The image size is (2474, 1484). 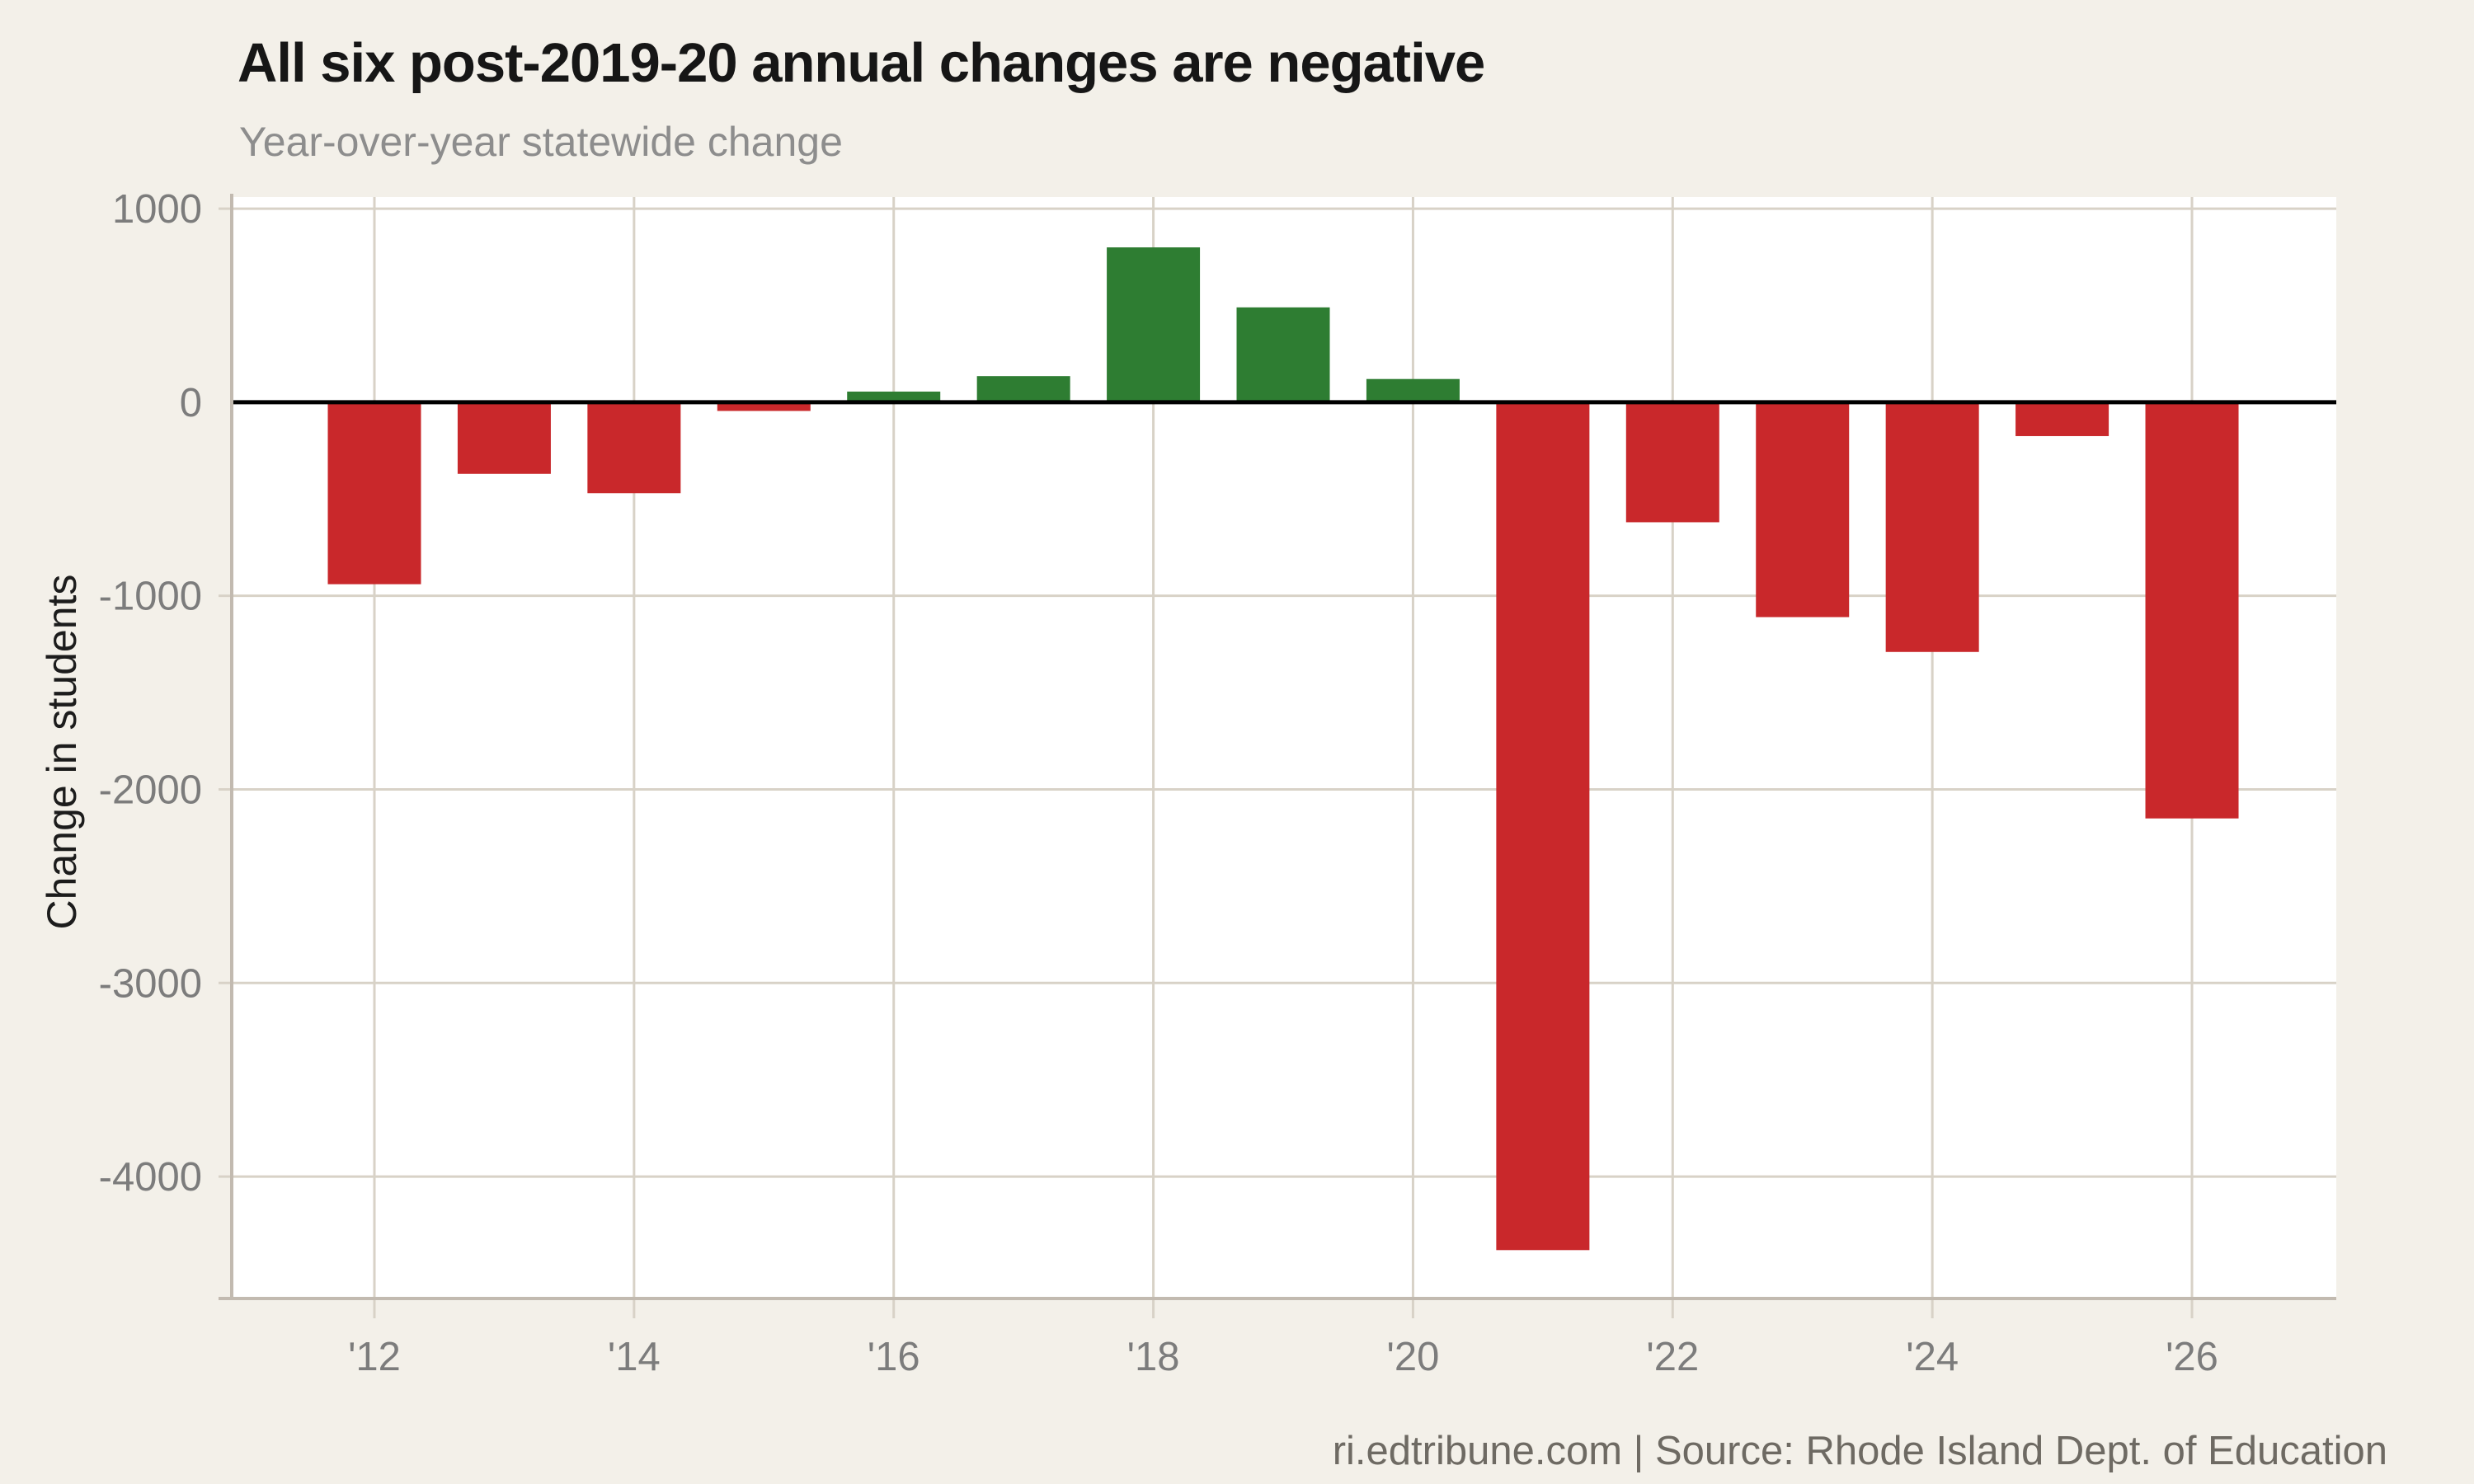 I want to click on bar-'17, so click(x=1023, y=389).